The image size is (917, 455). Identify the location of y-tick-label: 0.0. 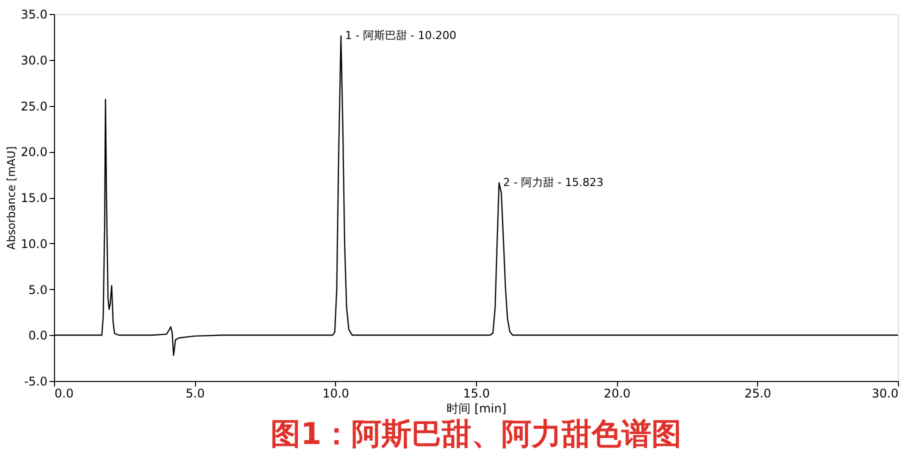
(38, 335).